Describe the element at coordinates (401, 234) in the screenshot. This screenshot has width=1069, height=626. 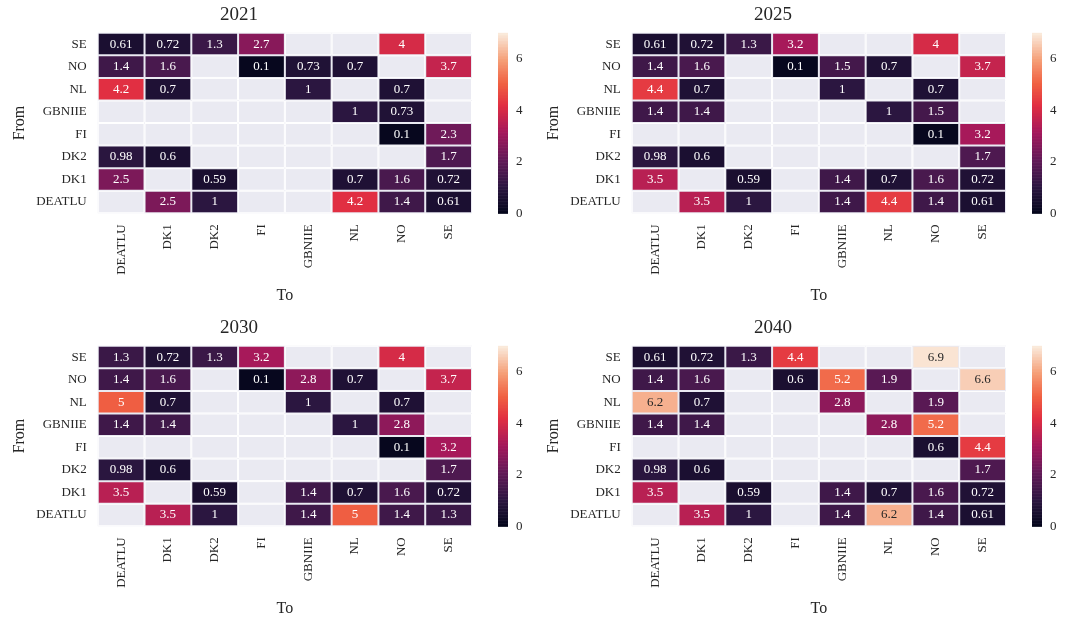
I see `x-tick-label: NO` at that location.